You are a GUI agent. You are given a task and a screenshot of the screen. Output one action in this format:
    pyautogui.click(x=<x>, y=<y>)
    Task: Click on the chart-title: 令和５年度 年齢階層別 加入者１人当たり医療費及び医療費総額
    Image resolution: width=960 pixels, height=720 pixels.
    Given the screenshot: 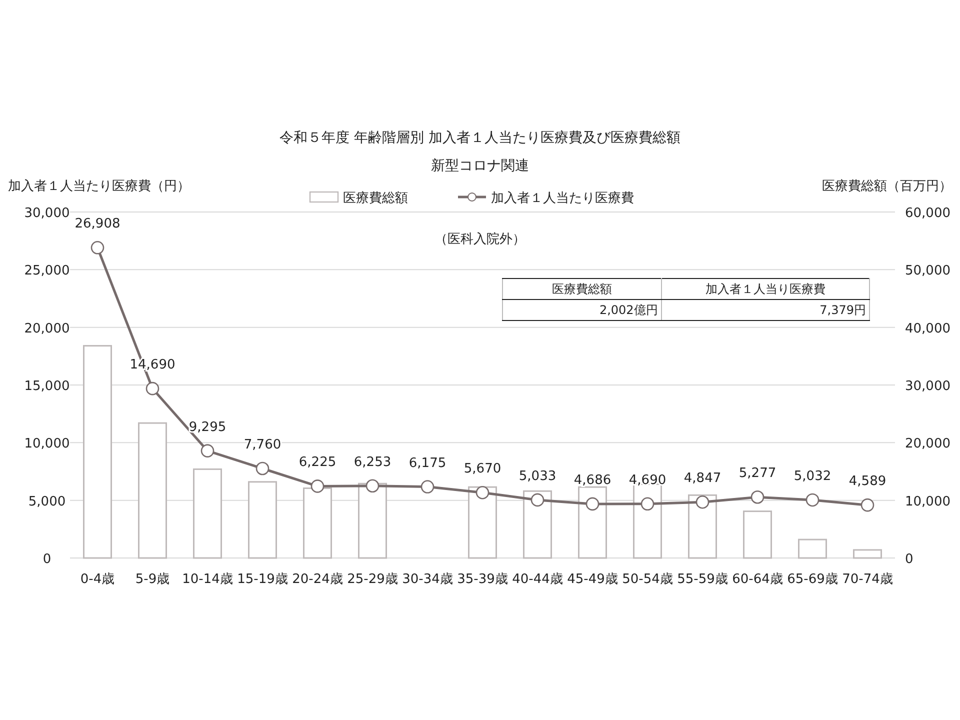 What is the action you would take?
    pyautogui.click(x=480, y=138)
    